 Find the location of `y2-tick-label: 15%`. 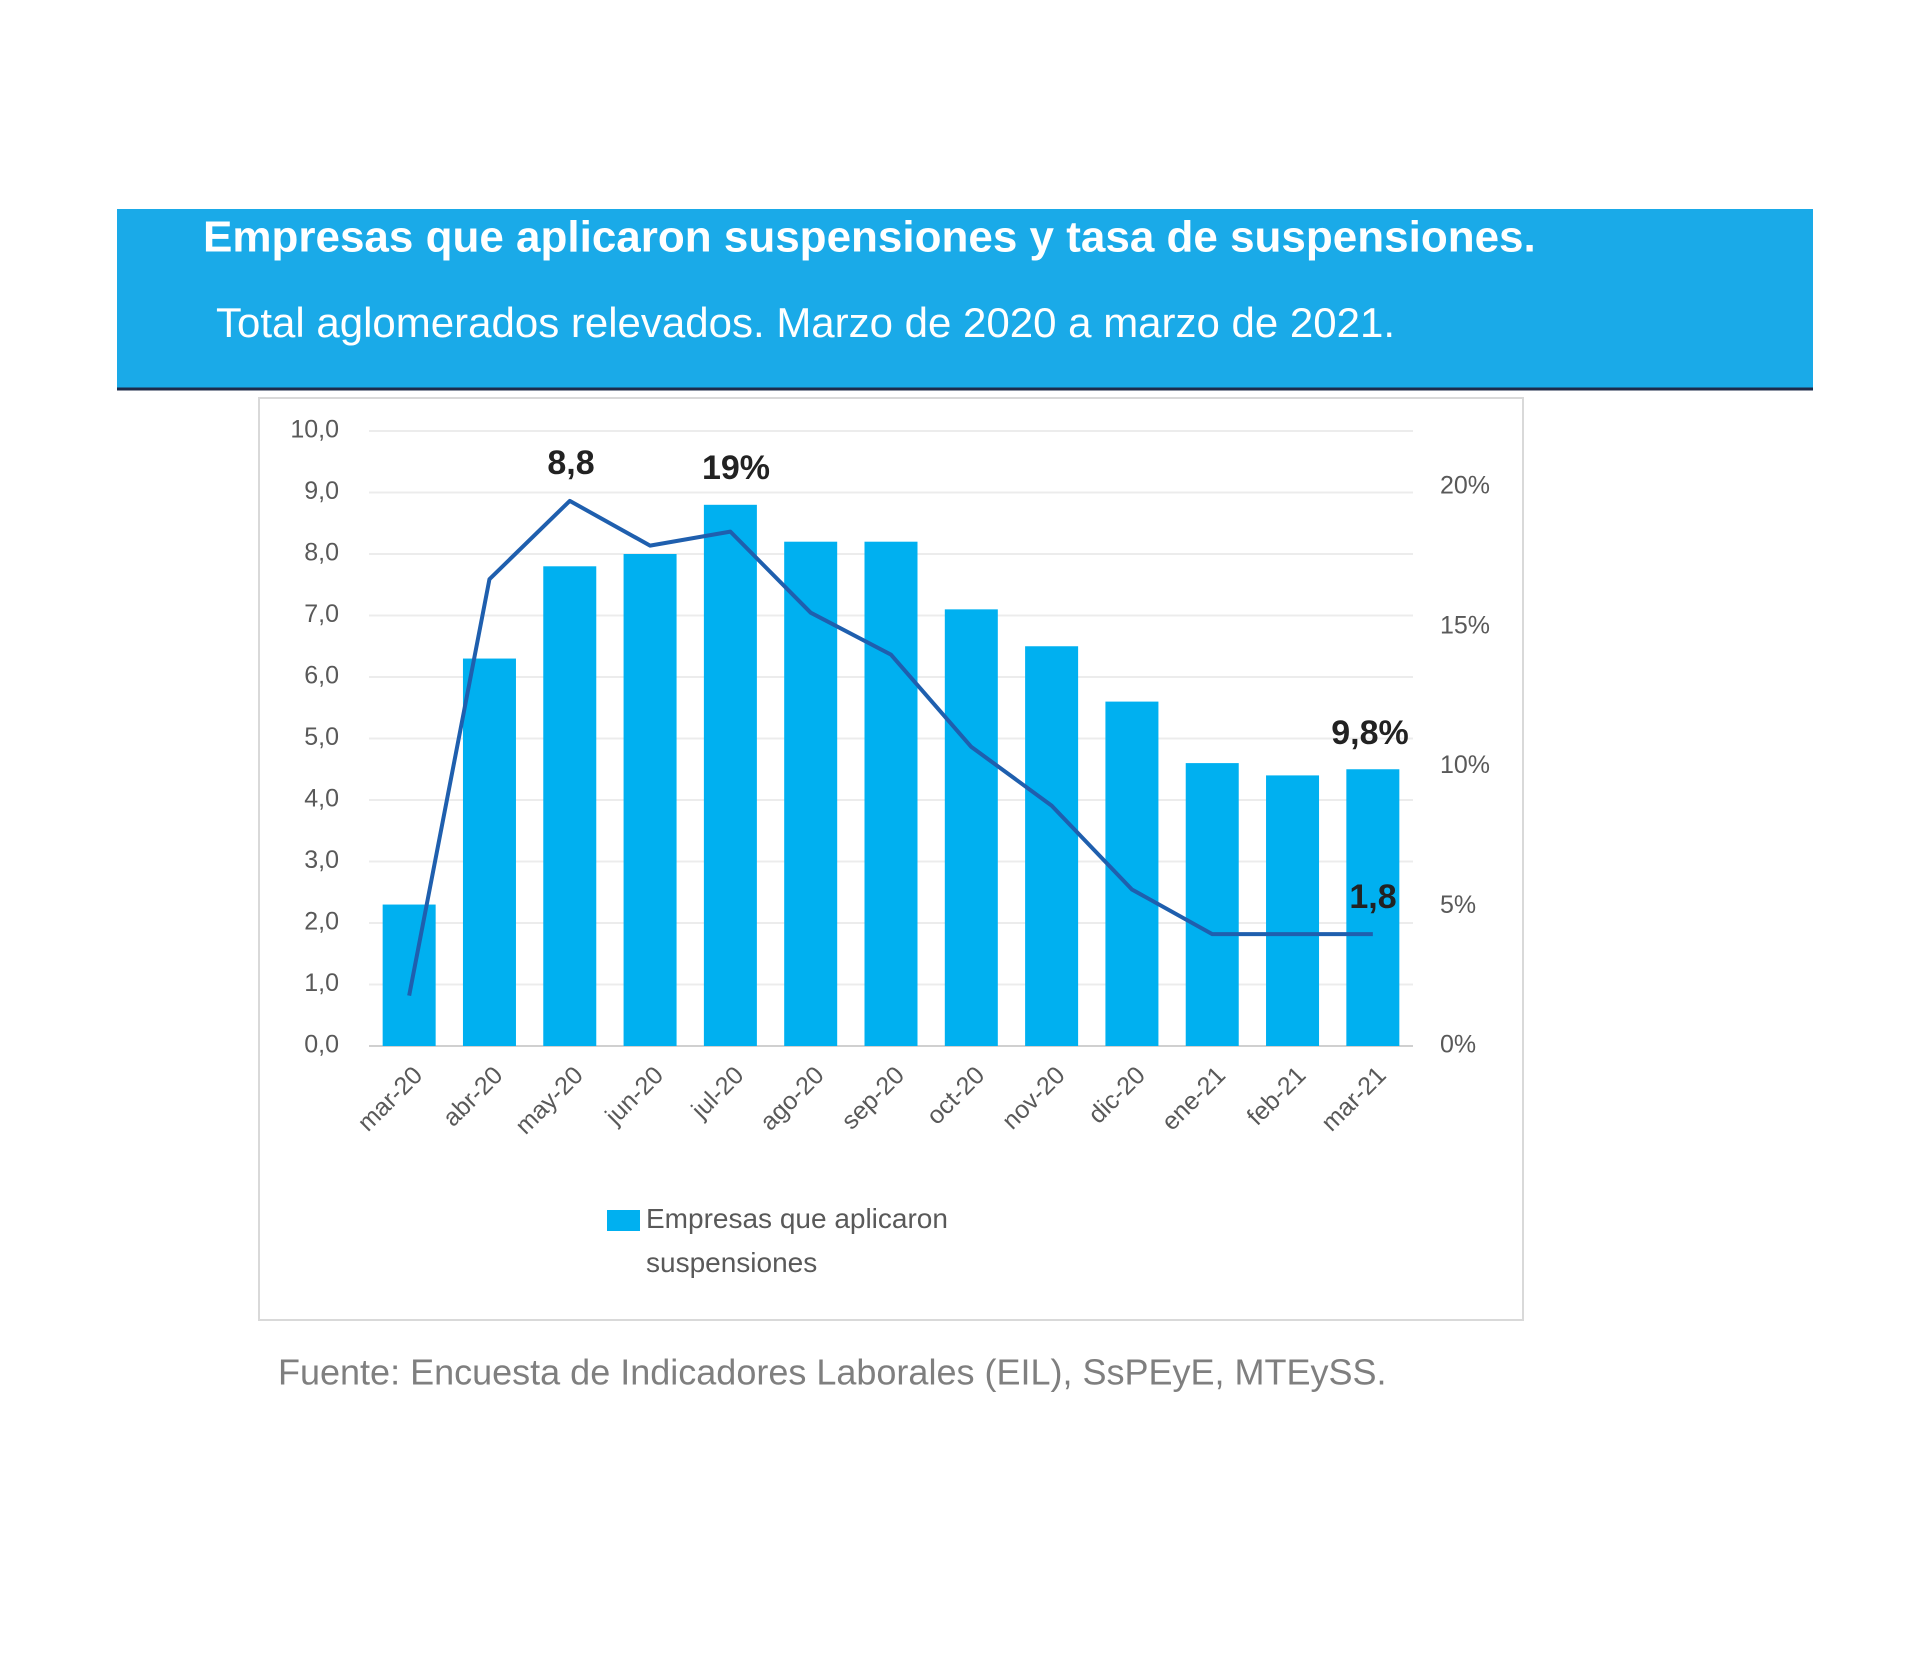

y2-tick-label: 15% is located at coordinates (1465, 625).